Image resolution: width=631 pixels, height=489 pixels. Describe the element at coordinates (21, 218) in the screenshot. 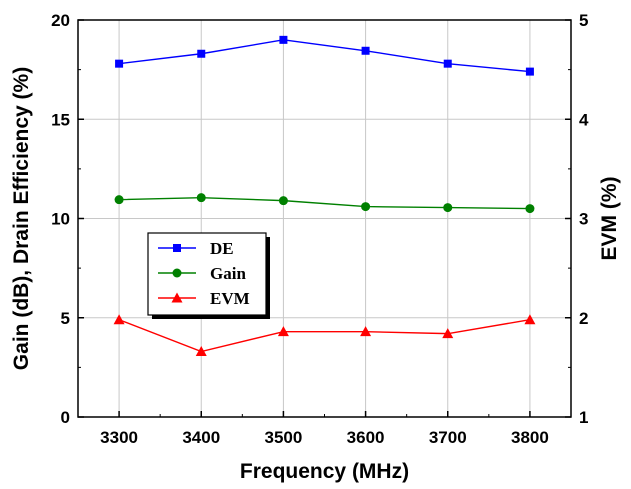

I see `y-left-axis-title: Gain (dB), Drain Efficiency (%)` at that location.